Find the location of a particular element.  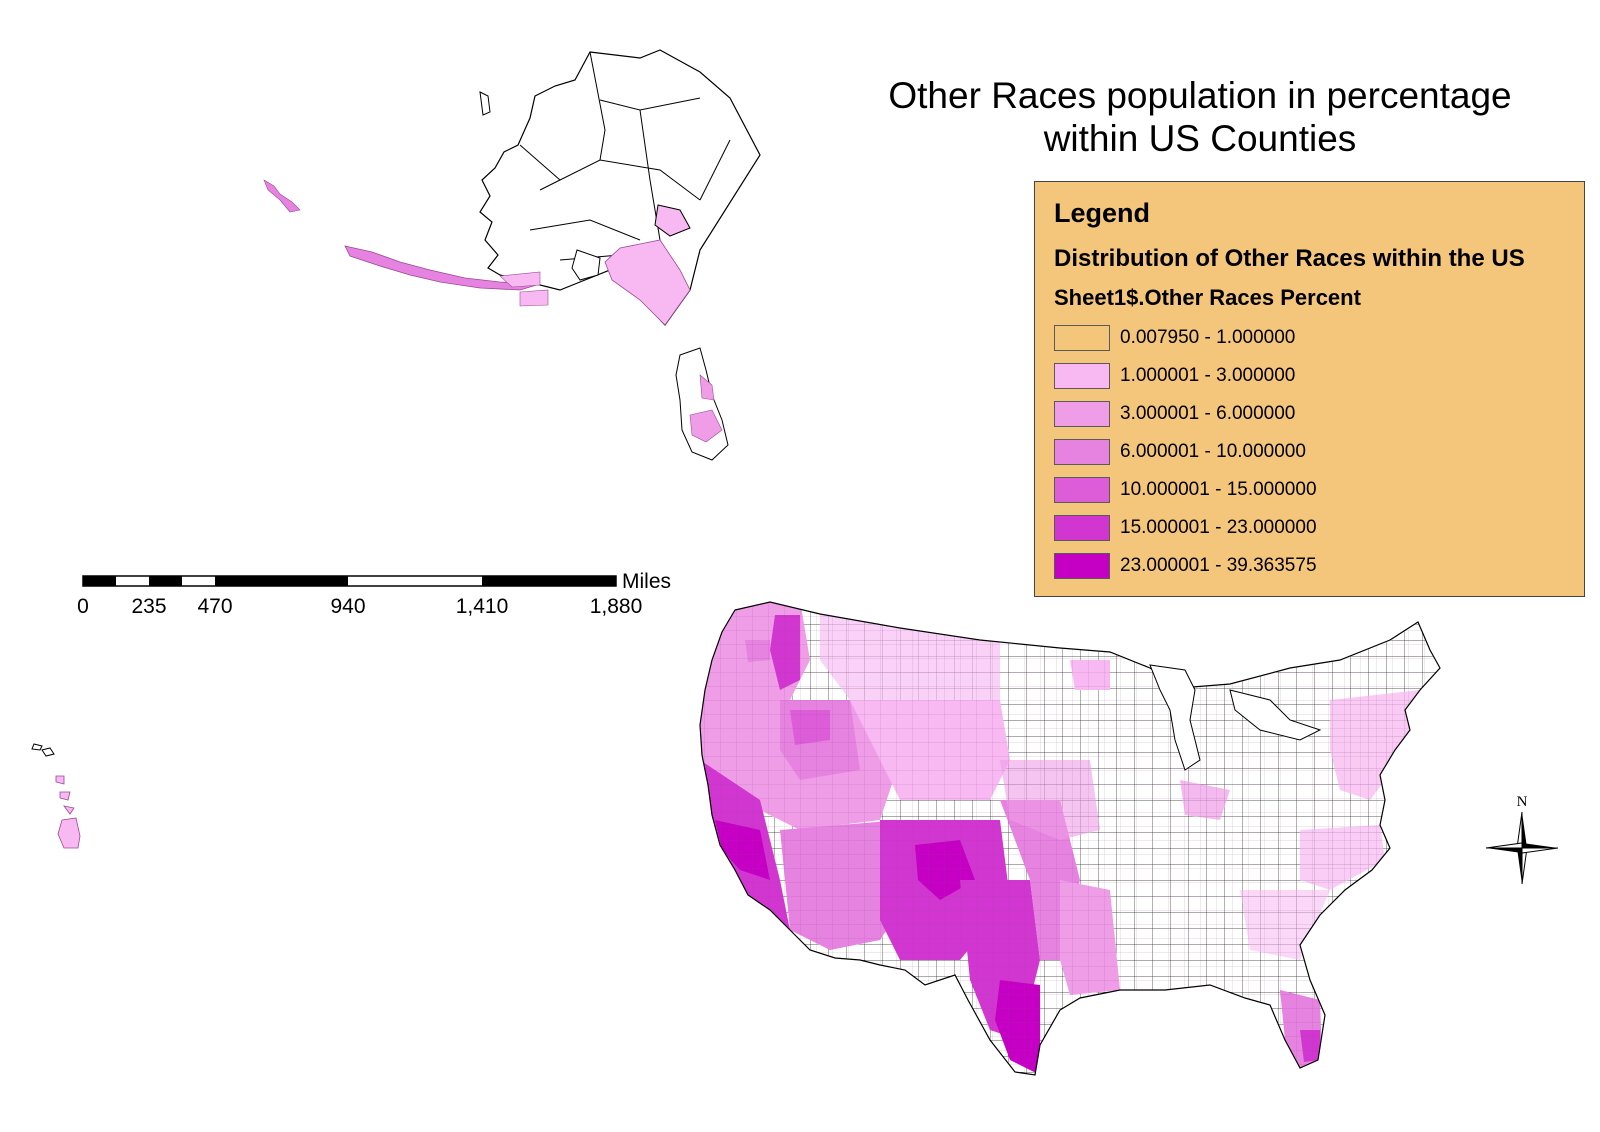

hawaii-region is located at coordinates (56, 796).